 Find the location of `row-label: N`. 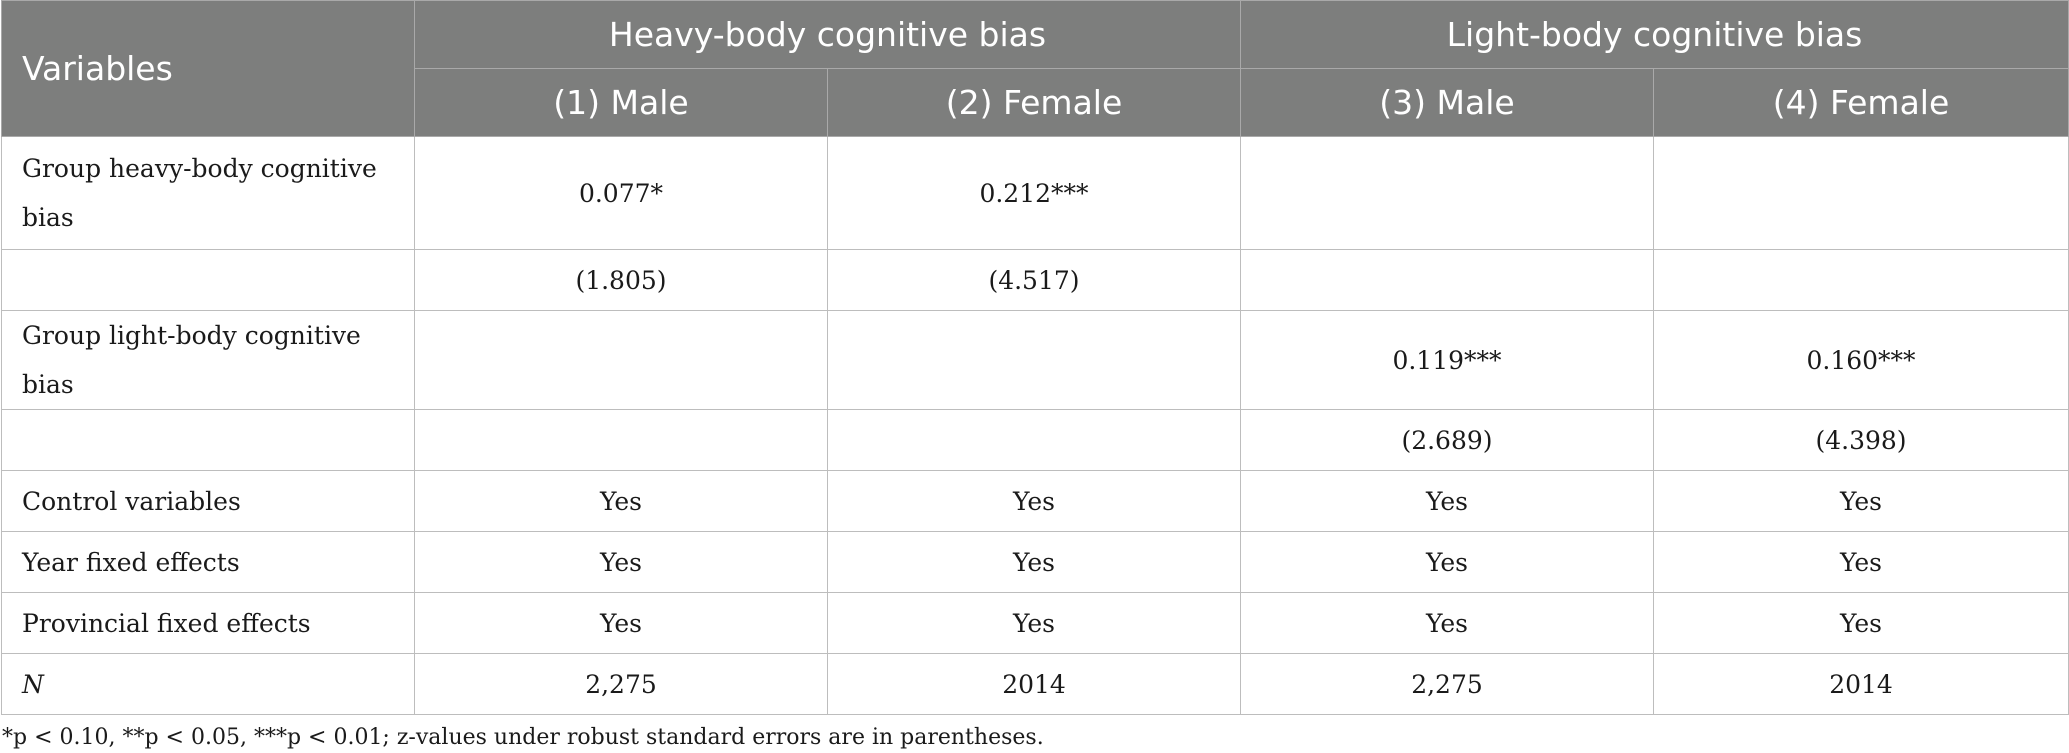

row-label: N is located at coordinates (208, 684).